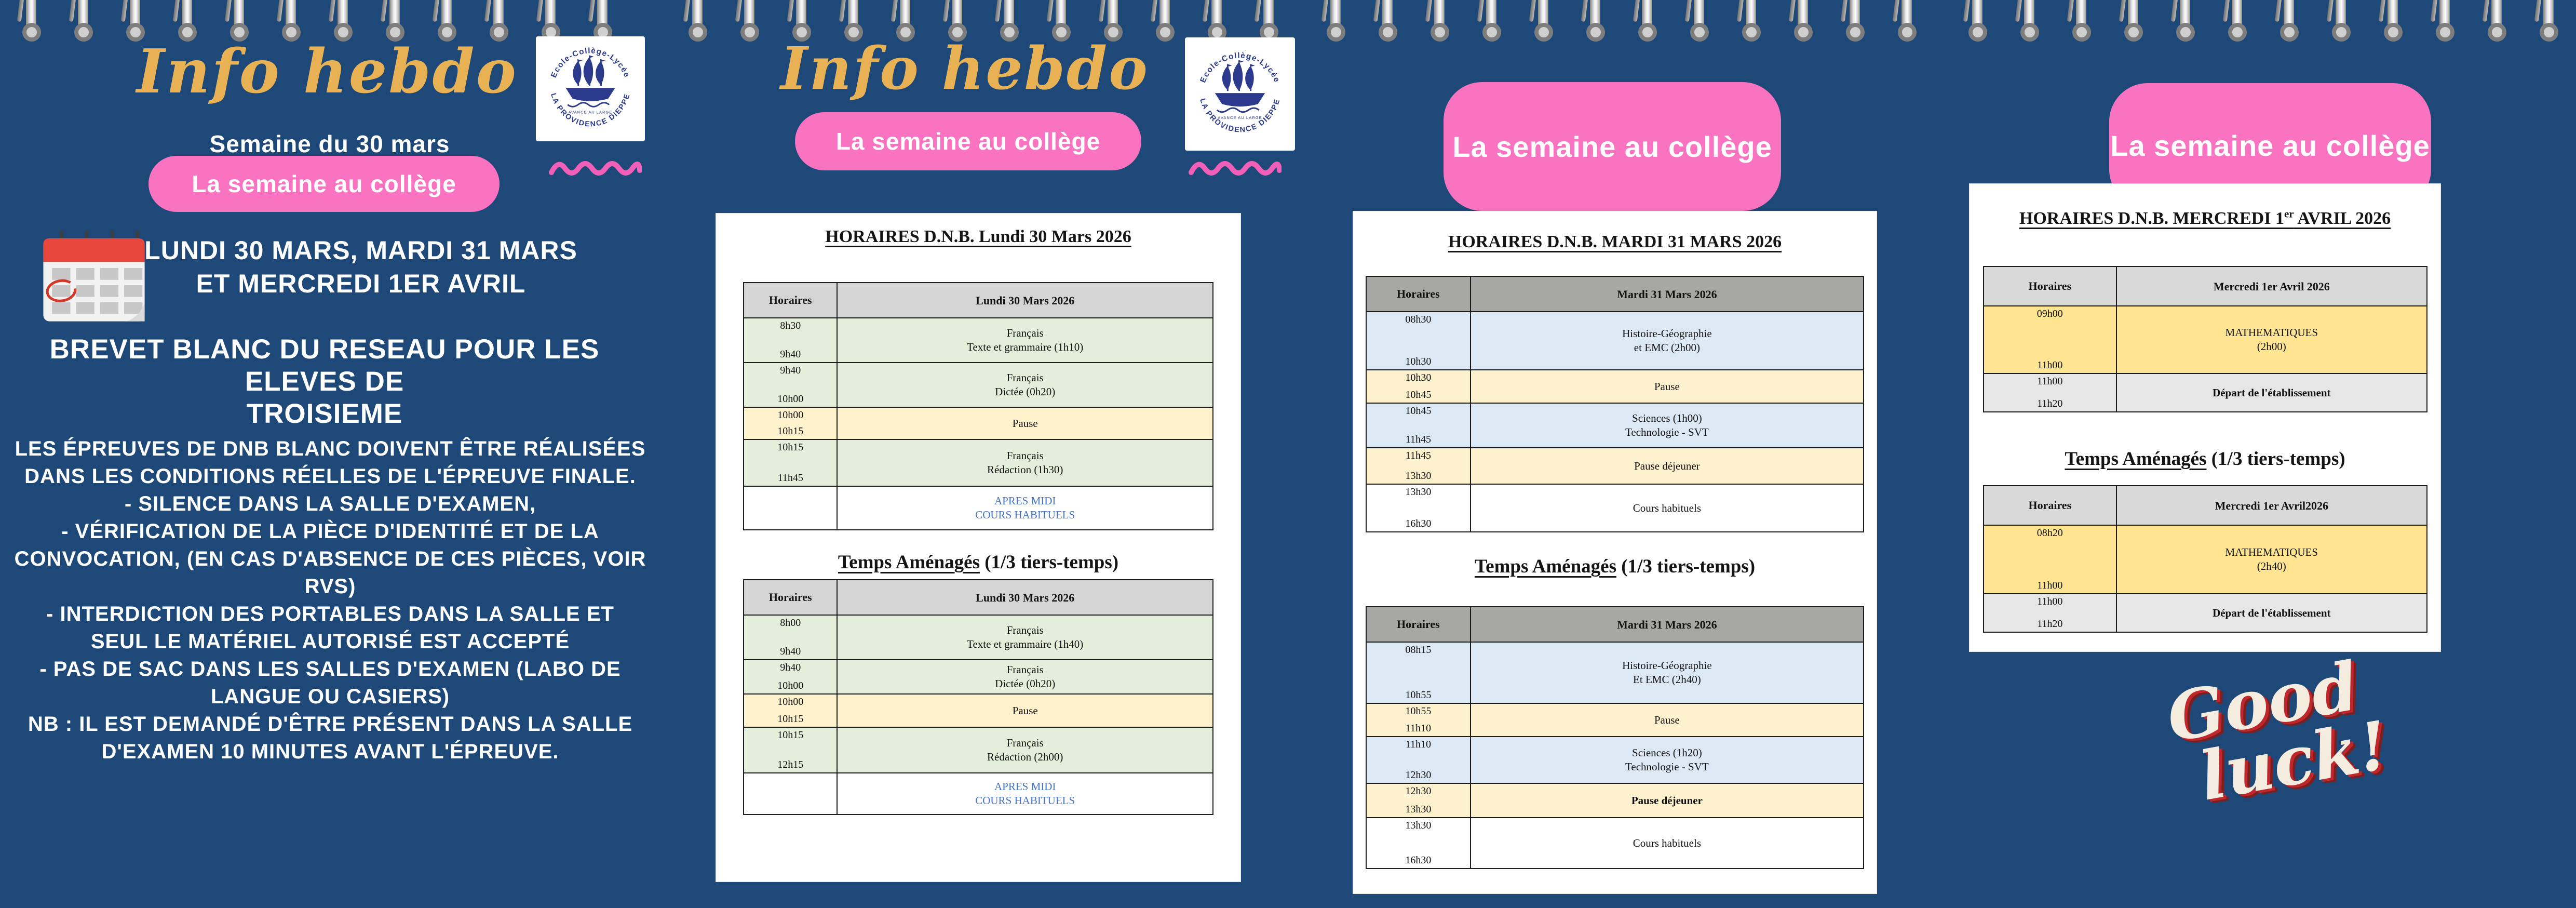 The width and height of the screenshot is (2576, 908). What do you see at coordinates (2271, 566) in the screenshot?
I see `content-line: (2h40)` at bounding box center [2271, 566].